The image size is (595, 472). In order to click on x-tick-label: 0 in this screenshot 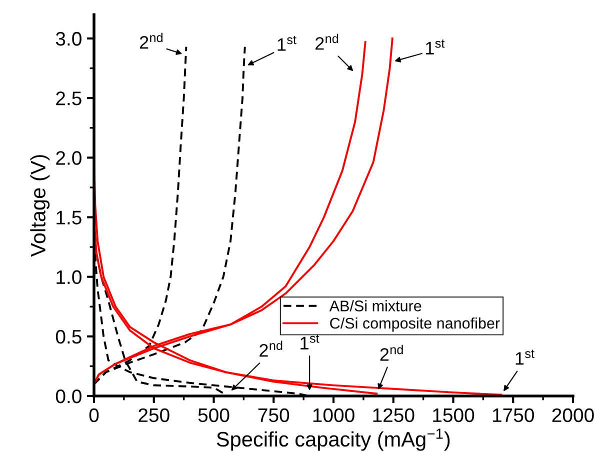, I will do `click(94, 415)`.